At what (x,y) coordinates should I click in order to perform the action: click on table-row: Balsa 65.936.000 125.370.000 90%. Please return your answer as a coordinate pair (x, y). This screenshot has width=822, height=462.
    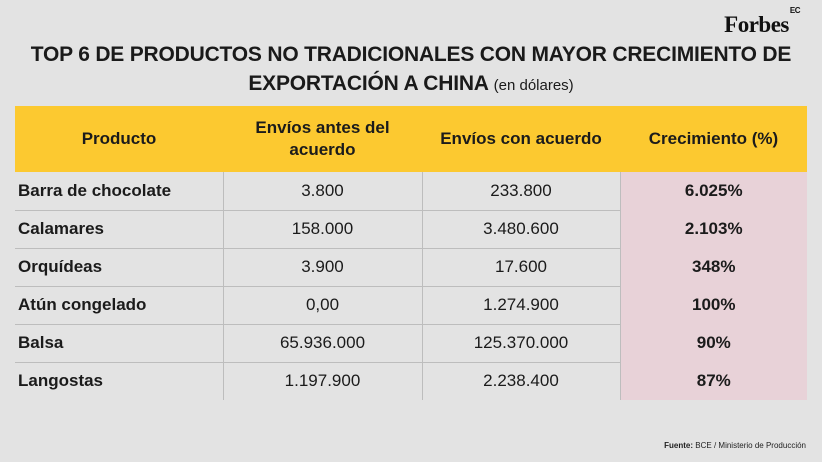
    Looking at the image, I should click on (411, 343).